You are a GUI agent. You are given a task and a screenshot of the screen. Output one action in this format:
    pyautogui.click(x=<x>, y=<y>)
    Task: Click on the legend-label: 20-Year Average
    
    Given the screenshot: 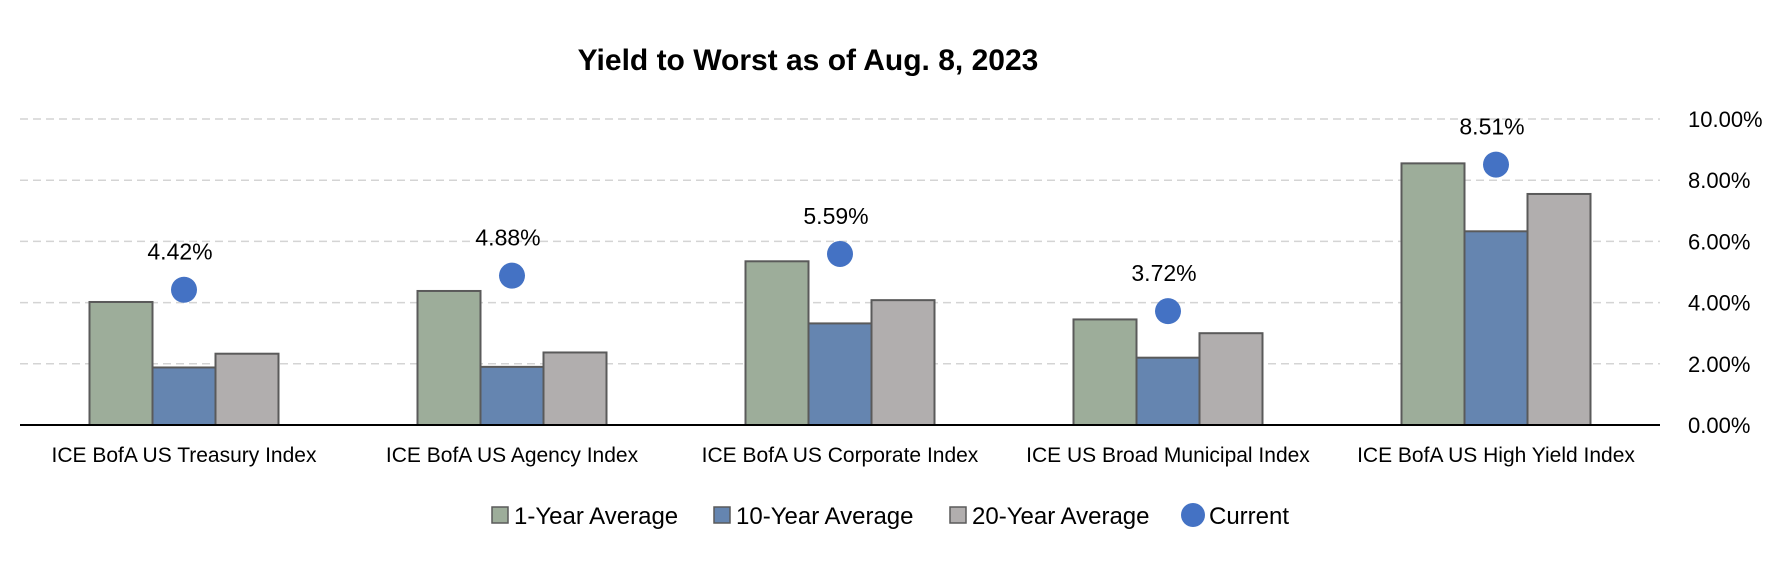 What is the action you would take?
    pyautogui.click(x=1060, y=516)
    